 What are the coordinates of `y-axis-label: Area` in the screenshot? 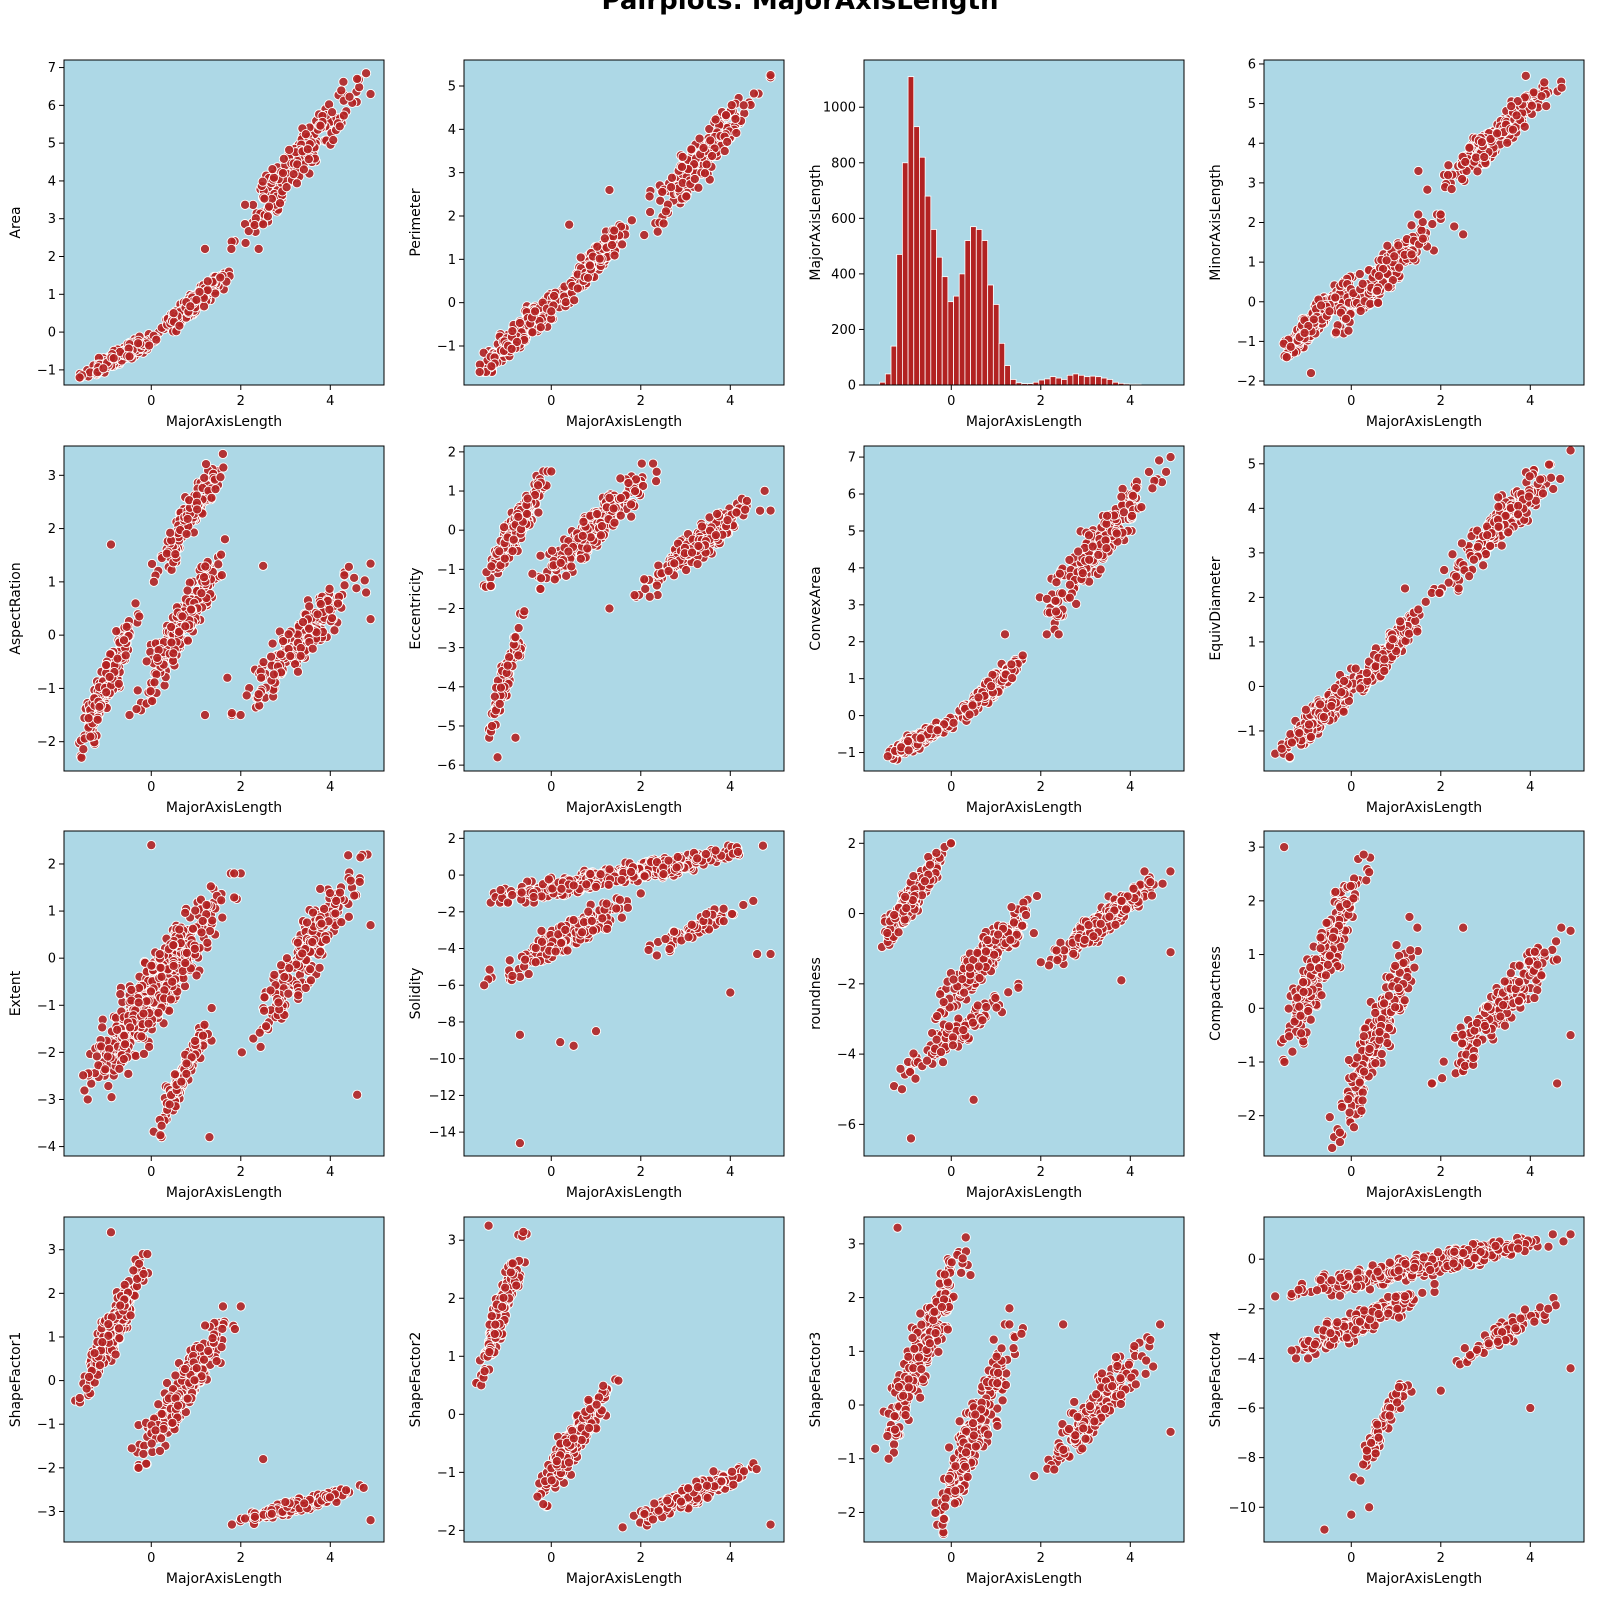 It's located at (16, 222).